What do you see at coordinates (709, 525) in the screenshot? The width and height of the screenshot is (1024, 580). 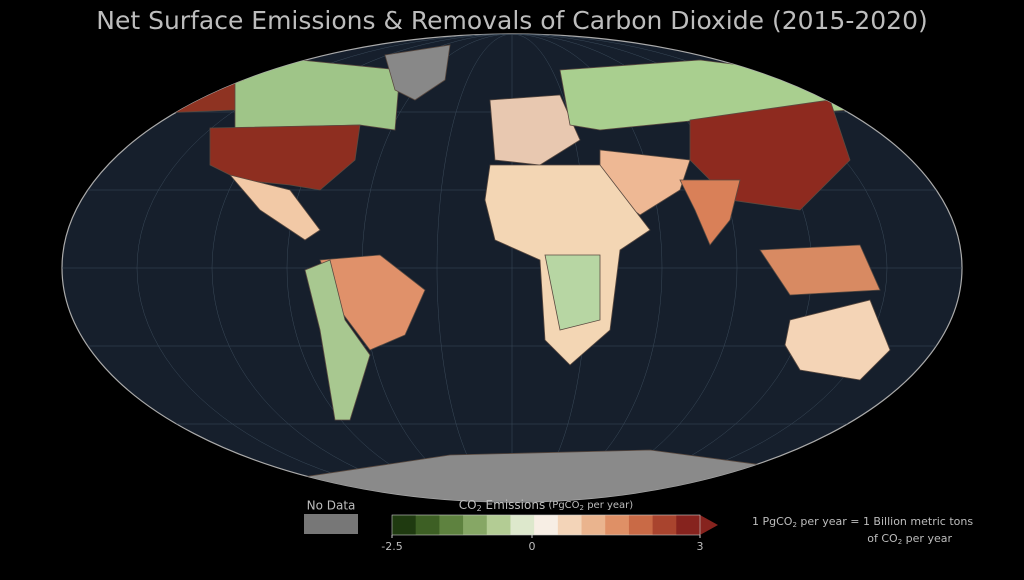 I see `colorbar-arrow` at bounding box center [709, 525].